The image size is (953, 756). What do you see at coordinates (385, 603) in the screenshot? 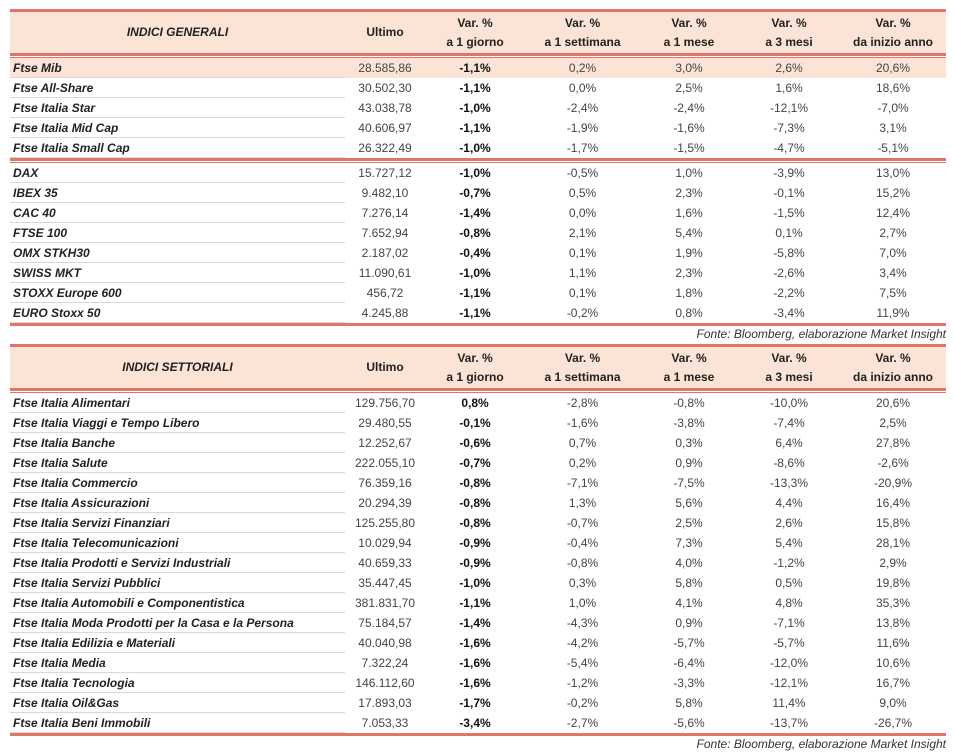
I see `last-value: 381.831,70` at bounding box center [385, 603].